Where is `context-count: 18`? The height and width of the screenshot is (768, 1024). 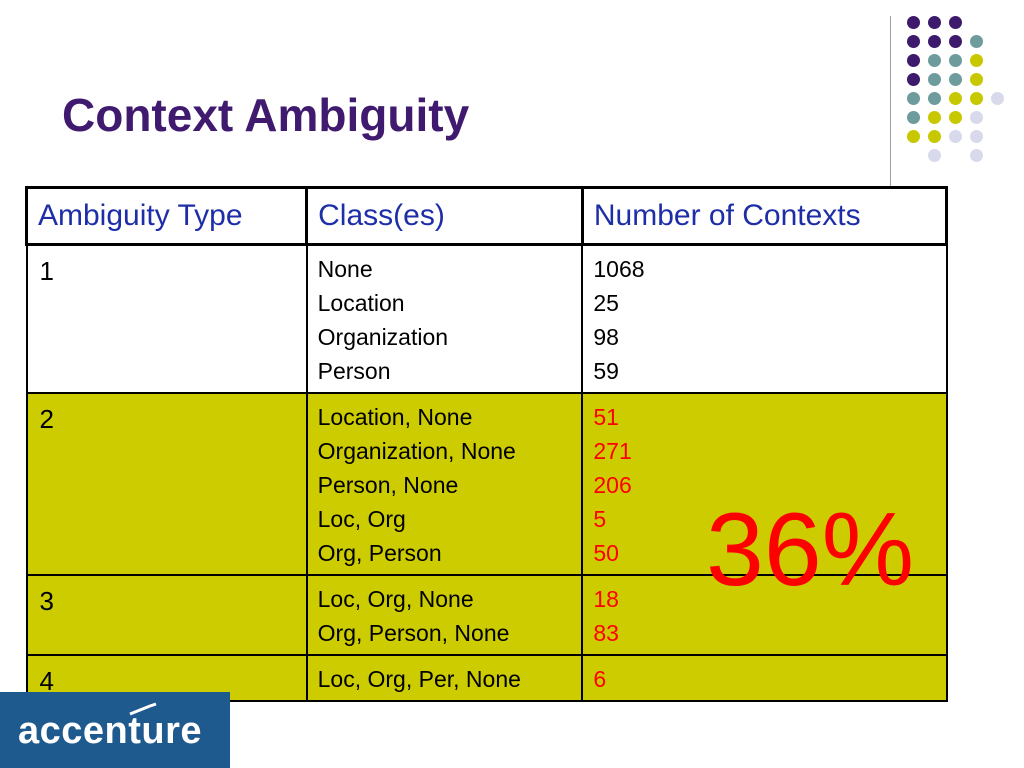
context-count: 18 is located at coordinates (606, 599).